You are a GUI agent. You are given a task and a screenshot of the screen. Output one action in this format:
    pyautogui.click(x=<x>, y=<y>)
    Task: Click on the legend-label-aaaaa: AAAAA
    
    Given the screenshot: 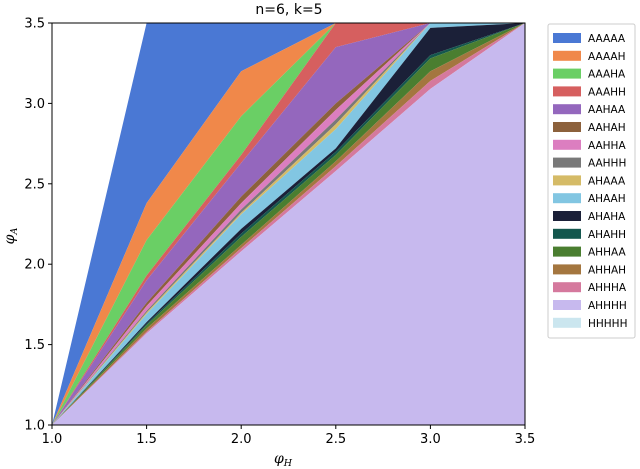 What is the action you would take?
    pyautogui.click(x=607, y=39)
    